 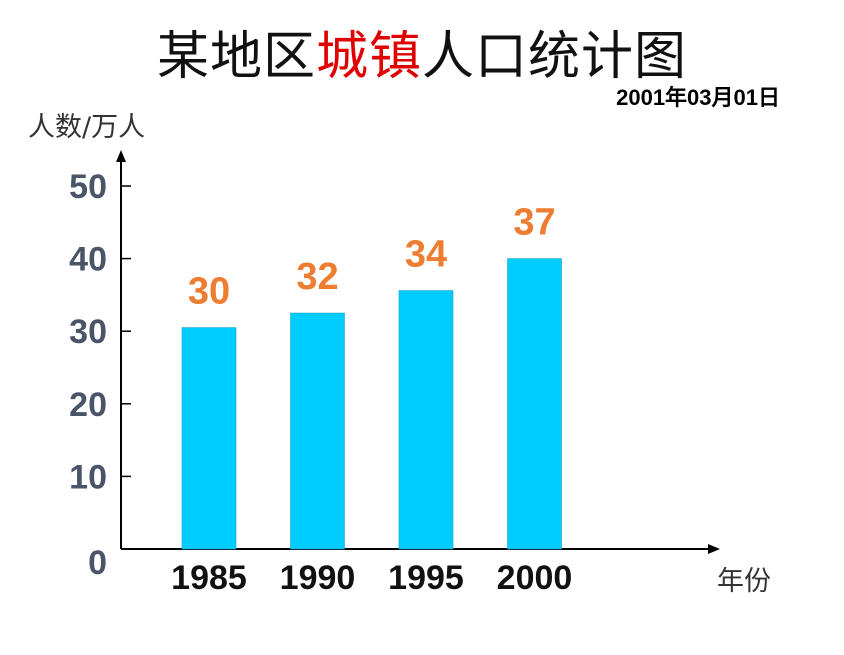 What do you see at coordinates (534, 223) in the screenshot?
I see `data-label: 37` at bounding box center [534, 223].